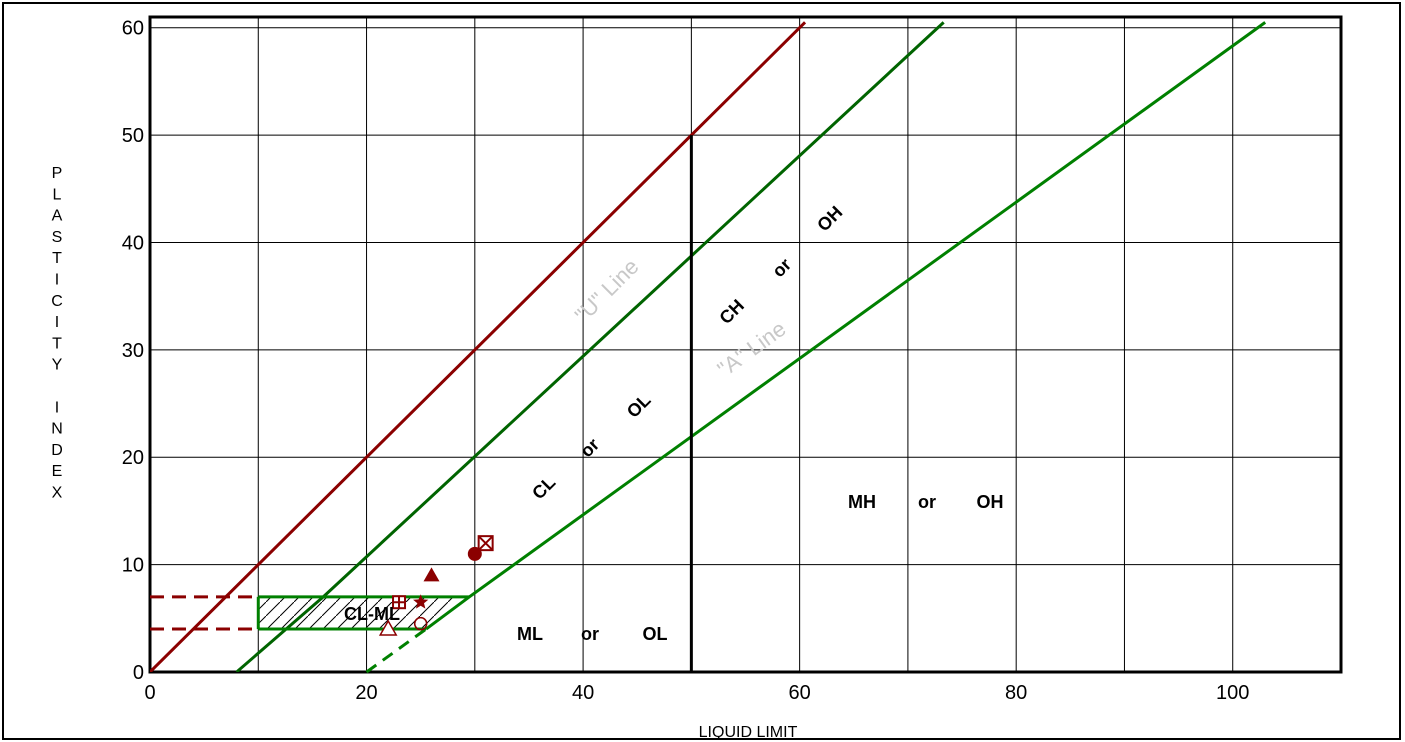 Image resolution: width=1405 pixels, height=742 pixels. What do you see at coordinates (543, 487) in the screenshot?
I see `zone-label-cl: CL` at bounding box center [543, 487].